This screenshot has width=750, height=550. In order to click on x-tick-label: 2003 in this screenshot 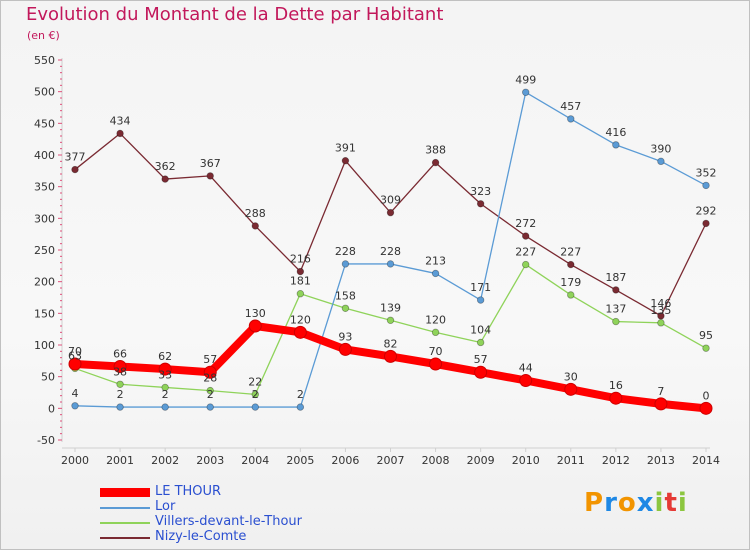, I will do `click(210, 460)`.